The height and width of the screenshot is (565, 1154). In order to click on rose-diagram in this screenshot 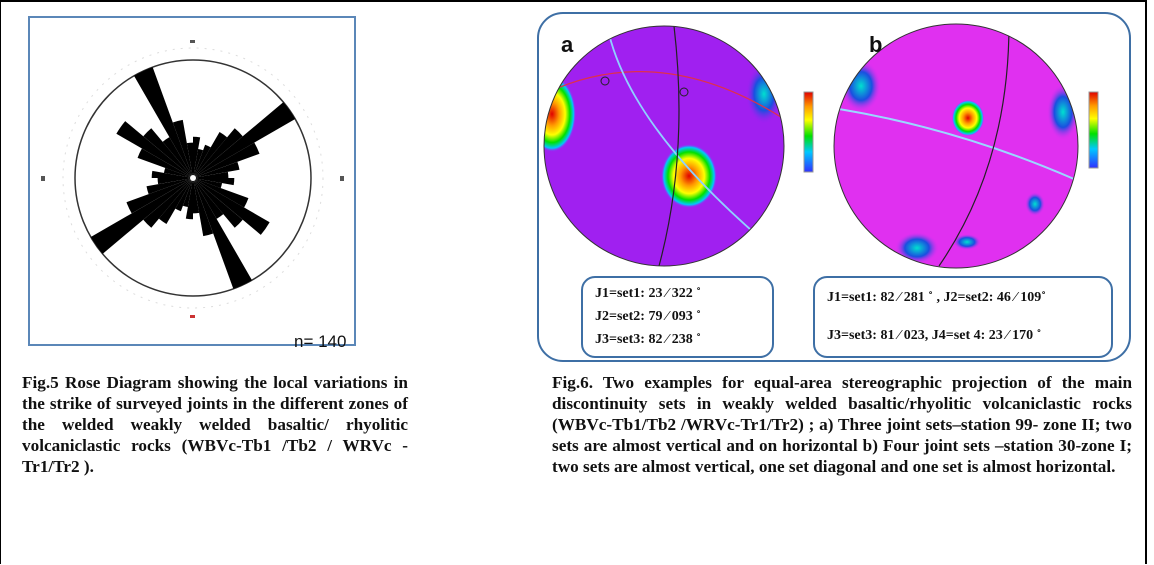, I will do `click(192, 179)`.